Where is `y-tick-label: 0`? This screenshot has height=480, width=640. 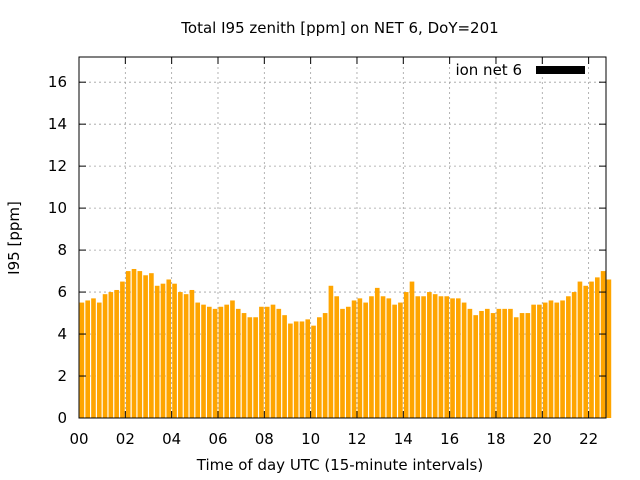 y-tick-label: 0 is located at coordinates (62, 418).